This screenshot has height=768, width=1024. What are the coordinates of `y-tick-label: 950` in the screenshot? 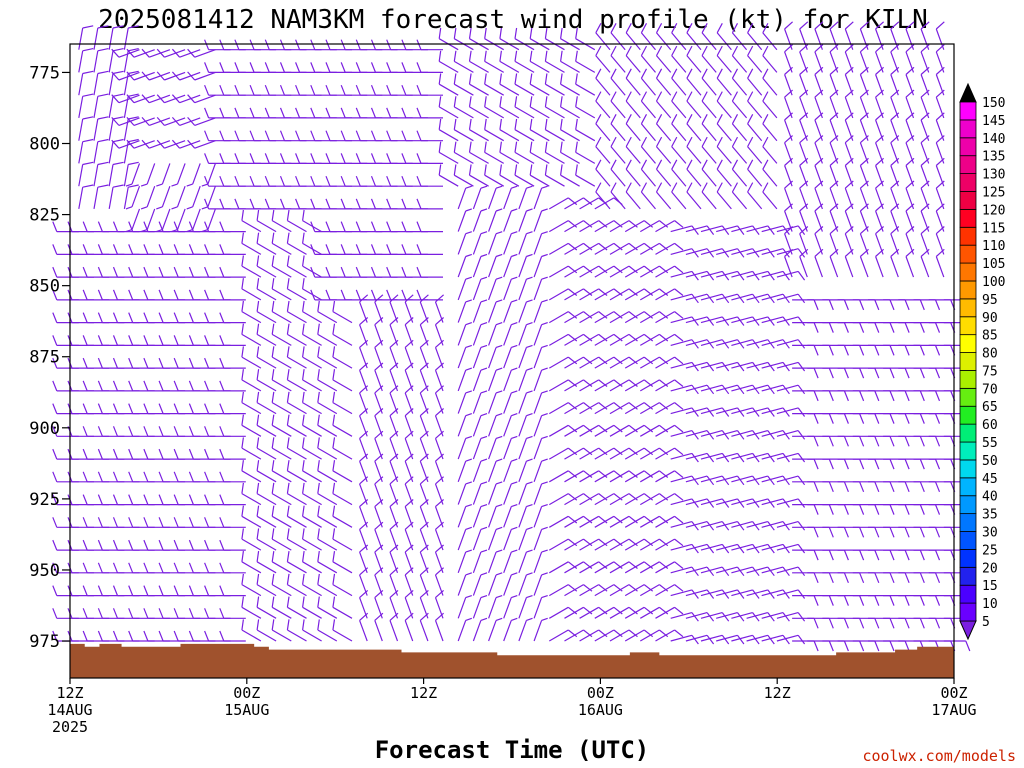 It's located at (44, 571).